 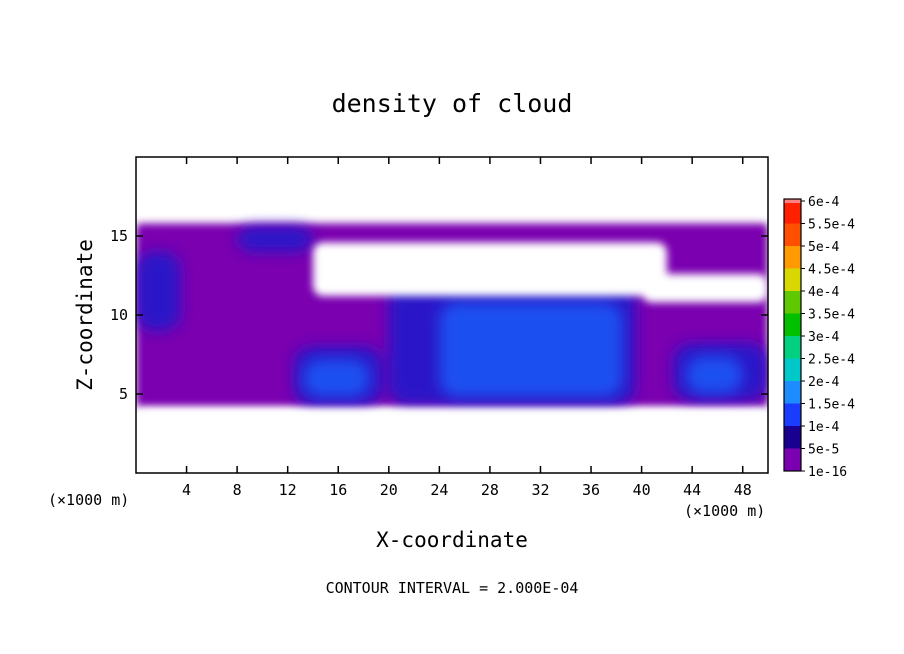 What do you see at coordinates (186, 490) in the screenshot?
I see `x-tick-label: 4` at bounding box center [186, 490].